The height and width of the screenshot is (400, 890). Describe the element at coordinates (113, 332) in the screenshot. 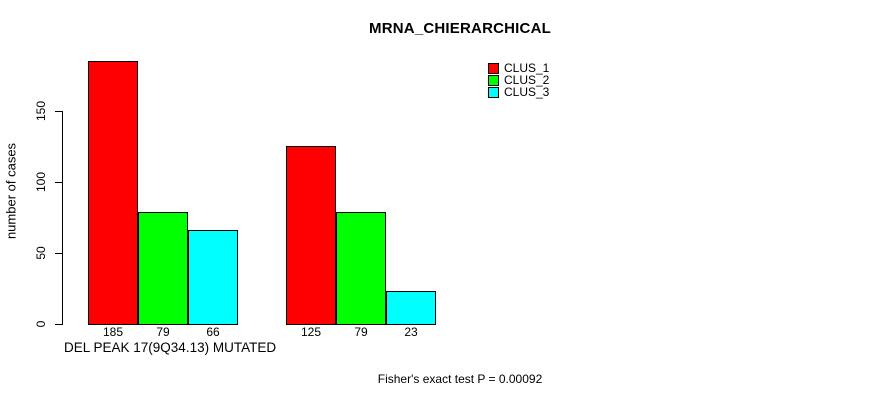

I see `bar-value-label: 185` at that location.